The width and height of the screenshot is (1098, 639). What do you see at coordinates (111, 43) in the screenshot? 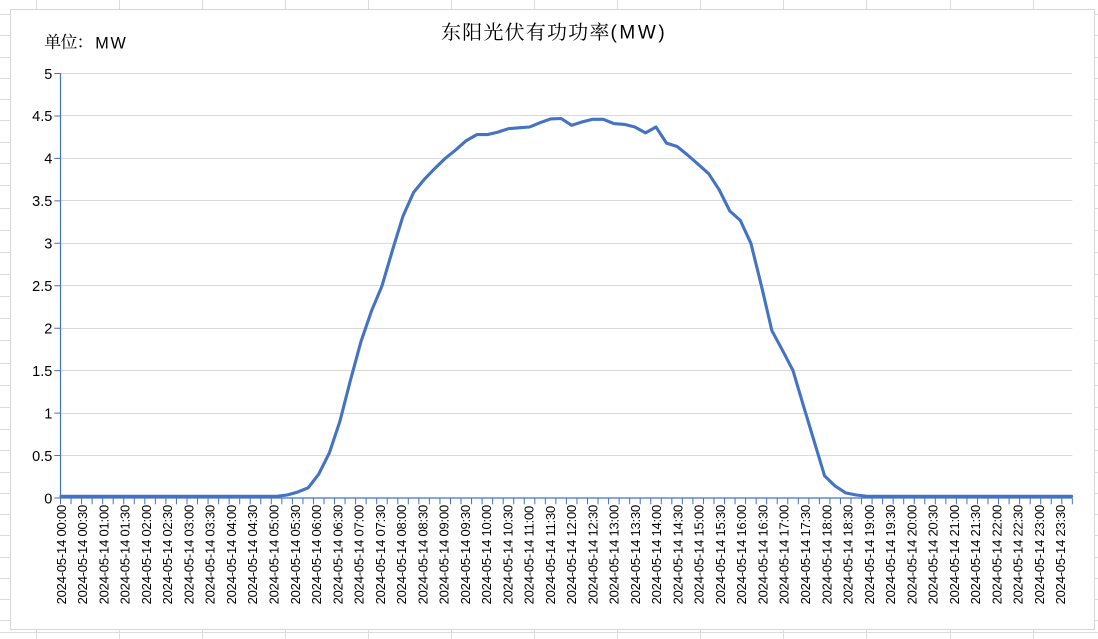
I see `svg-text: MW` at bounding box center [111, 43].